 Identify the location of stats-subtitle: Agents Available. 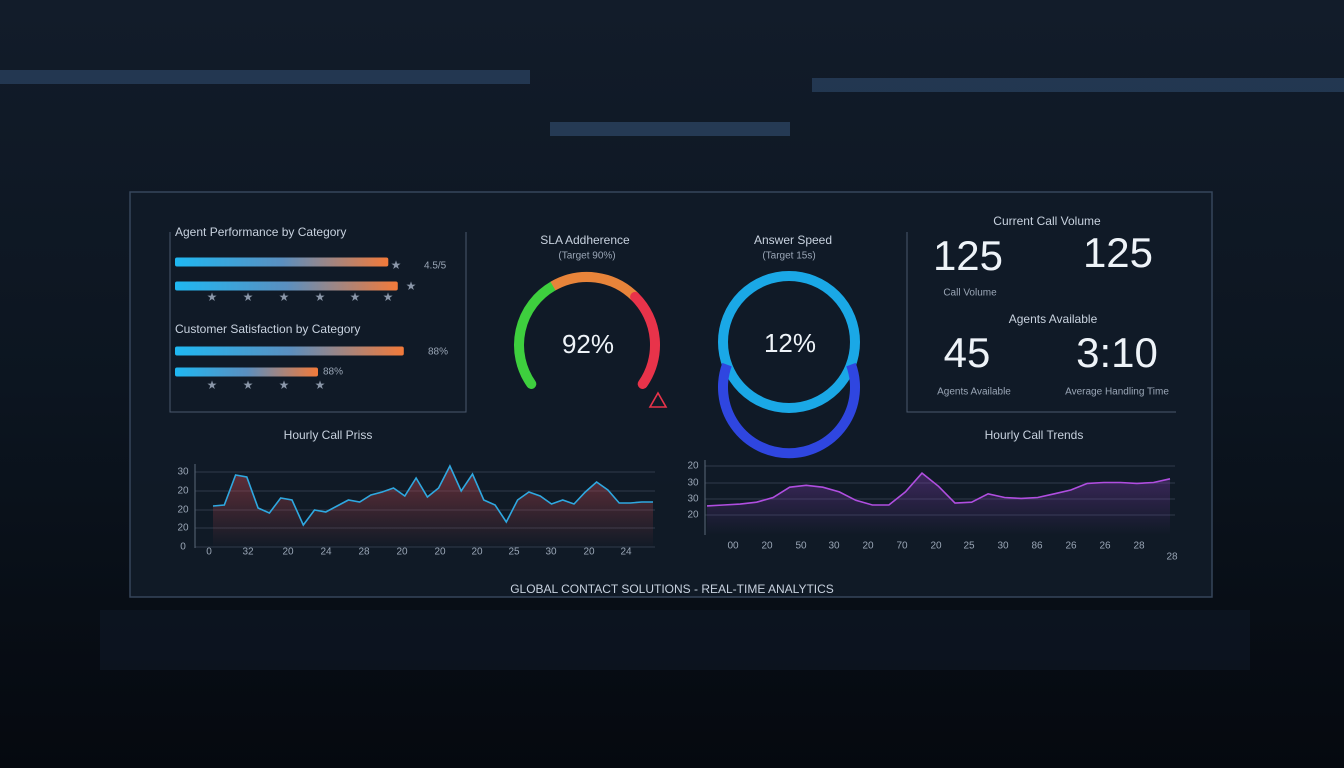
(1053, 319).